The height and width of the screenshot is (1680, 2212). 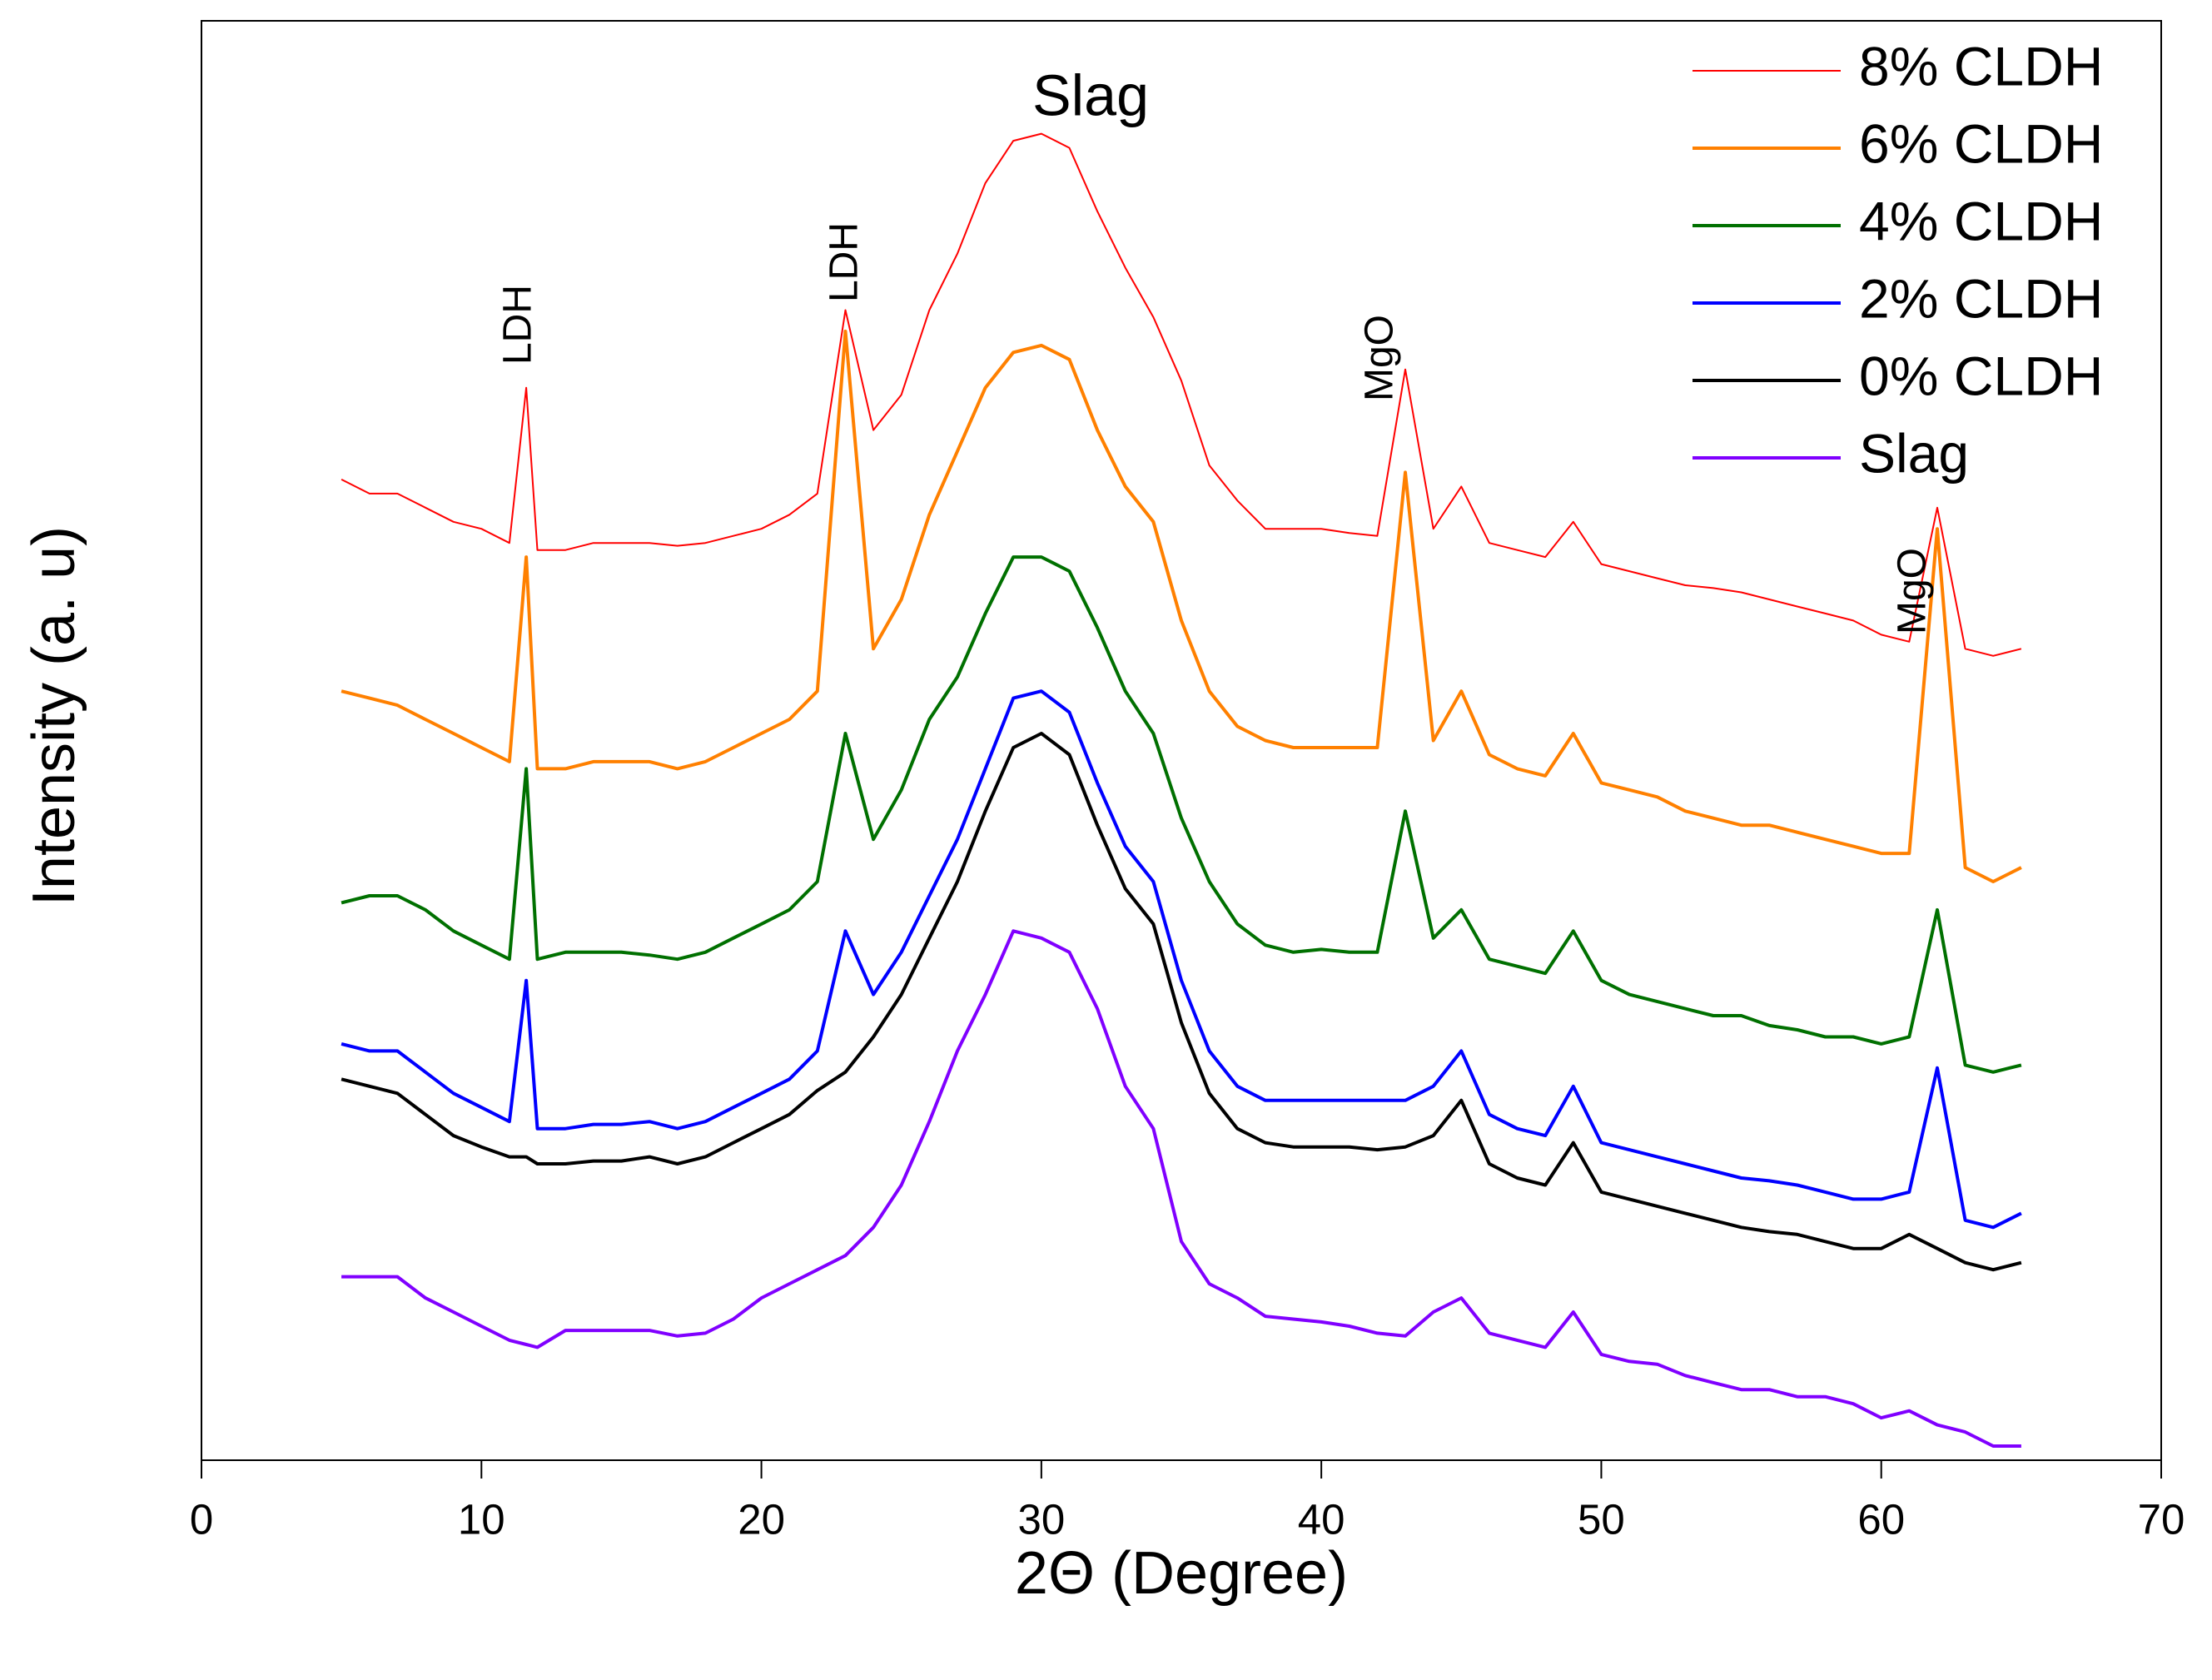 I want to click on x-tick-label: 50, so click(x=1601, y=1519).